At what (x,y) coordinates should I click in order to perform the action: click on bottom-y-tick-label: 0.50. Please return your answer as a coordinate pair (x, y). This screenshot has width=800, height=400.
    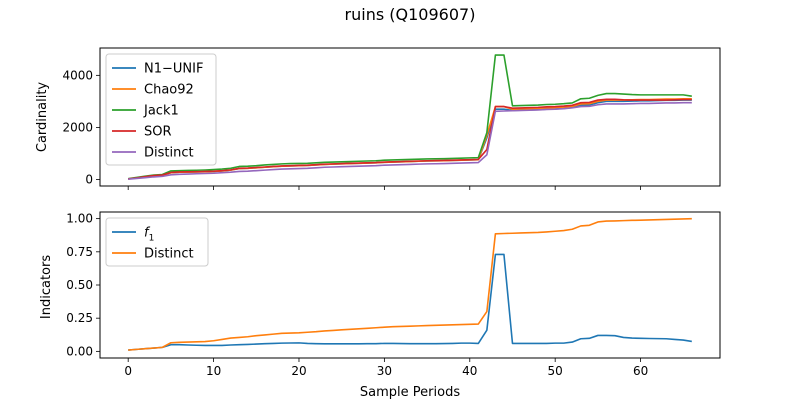
    Looking at the image, I should click on (79, 285).